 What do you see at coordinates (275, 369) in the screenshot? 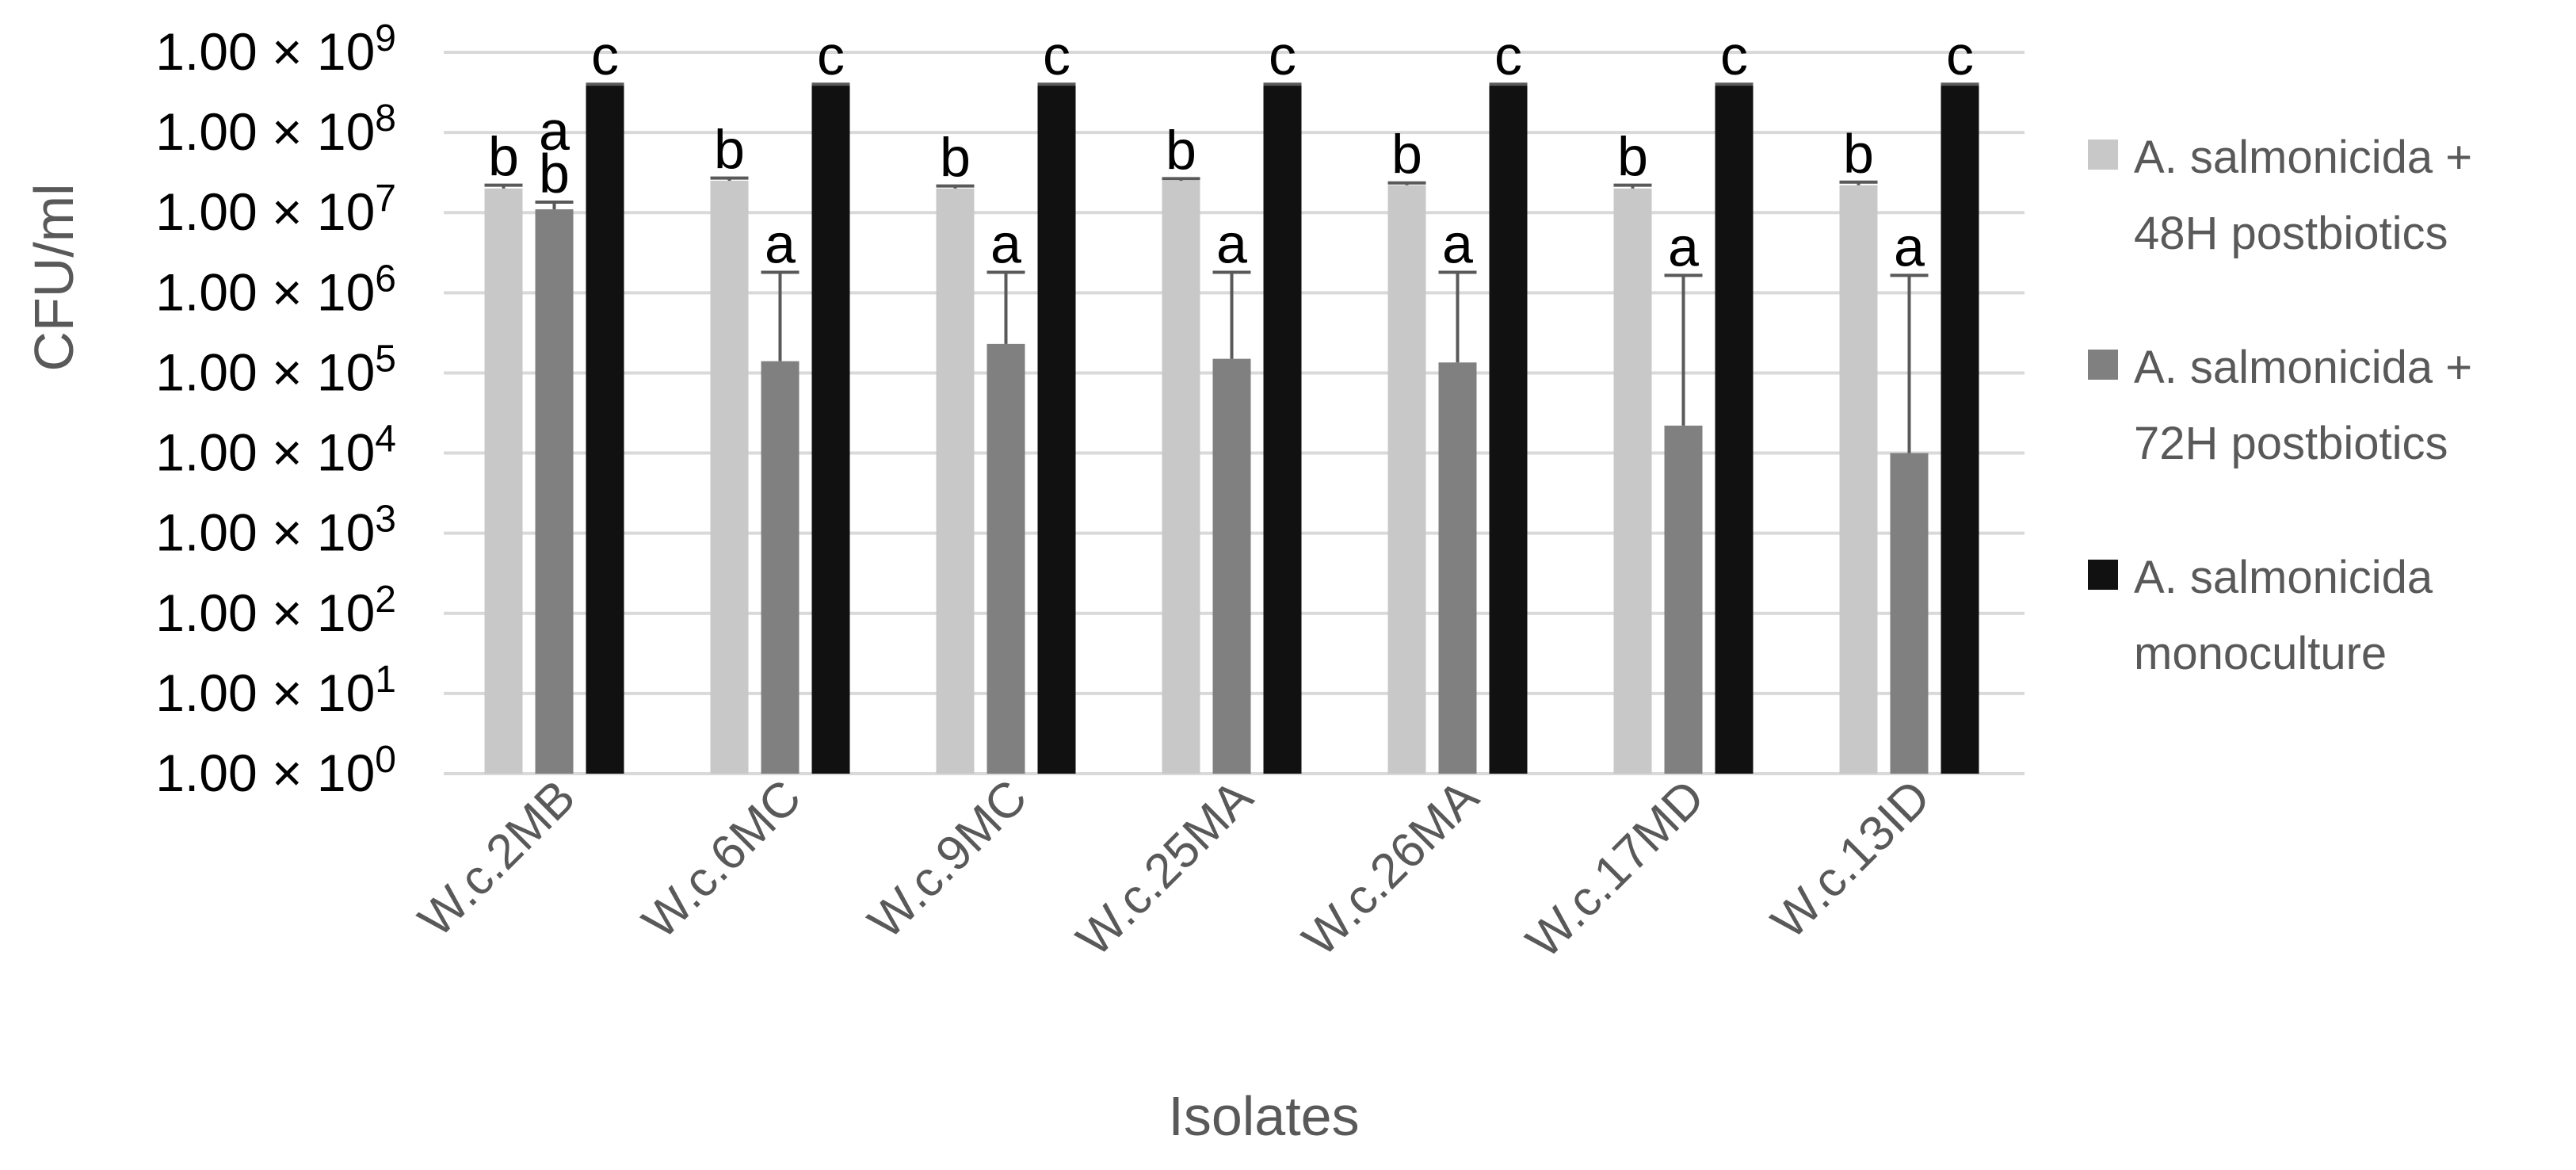
I see `y-tick-label: 1.00 × 105` at bounding box center [275, 369].